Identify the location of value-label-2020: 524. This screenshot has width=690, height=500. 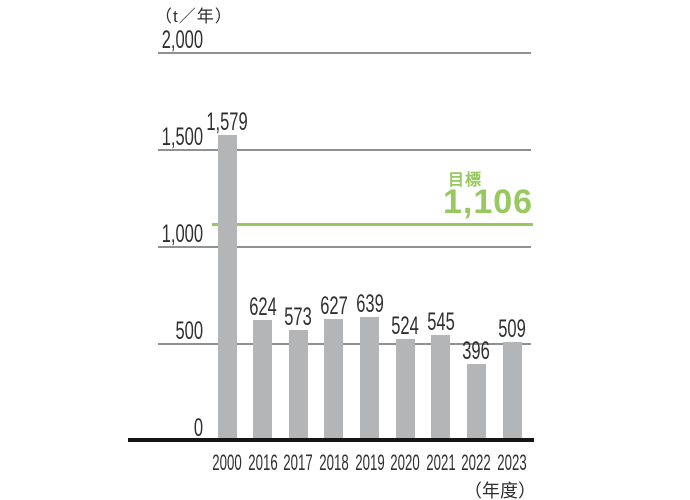
(405, 326).